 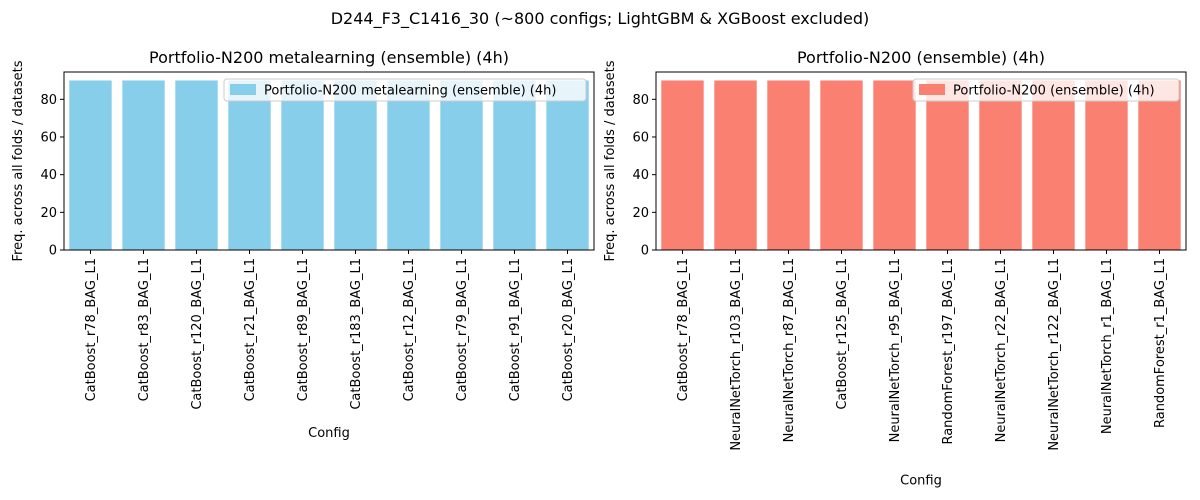 I want to click on legend: Portfolio-N200 (ensemble) (4h), so click(x=1046, y=90).